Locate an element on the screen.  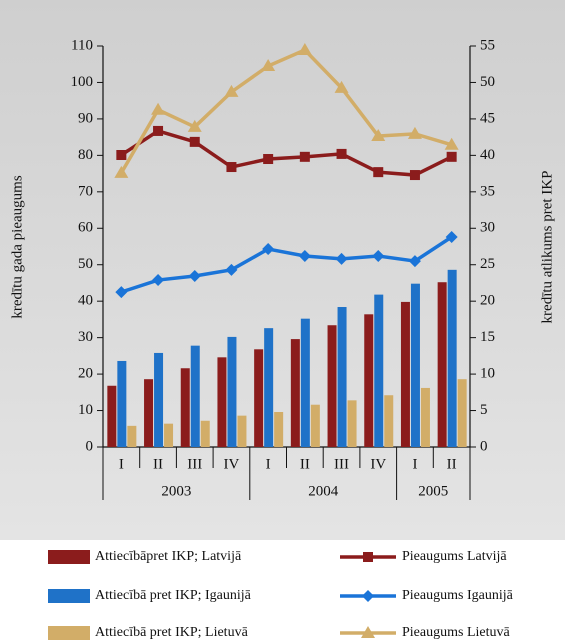
legend-label: Attiecībā pret IKP; Lietuvā is located at coordinates (172, 632).